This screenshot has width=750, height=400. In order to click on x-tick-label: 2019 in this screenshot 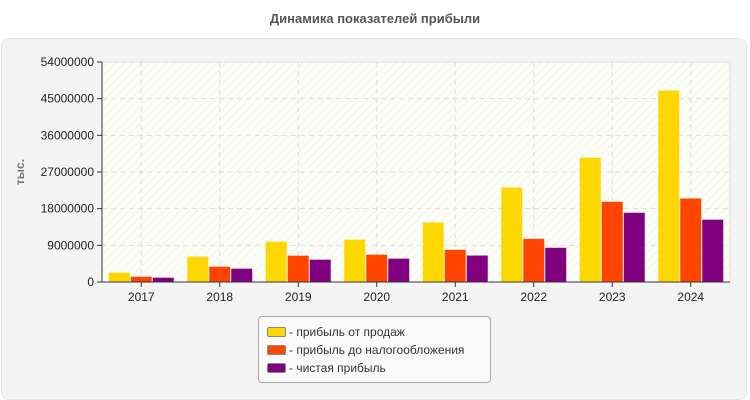, I will do `click(298, 297)`.